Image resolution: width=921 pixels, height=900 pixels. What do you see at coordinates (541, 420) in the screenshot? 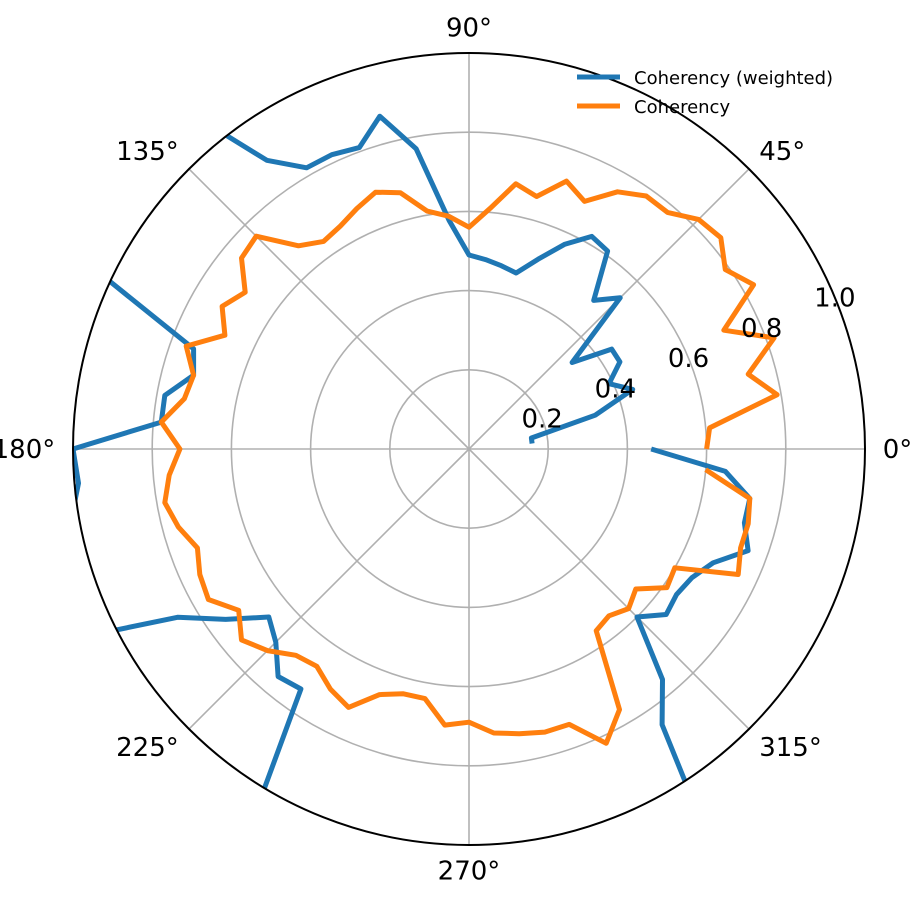
I see `radial-tick-label-0: 0.2` at bounding box center [541, 420].